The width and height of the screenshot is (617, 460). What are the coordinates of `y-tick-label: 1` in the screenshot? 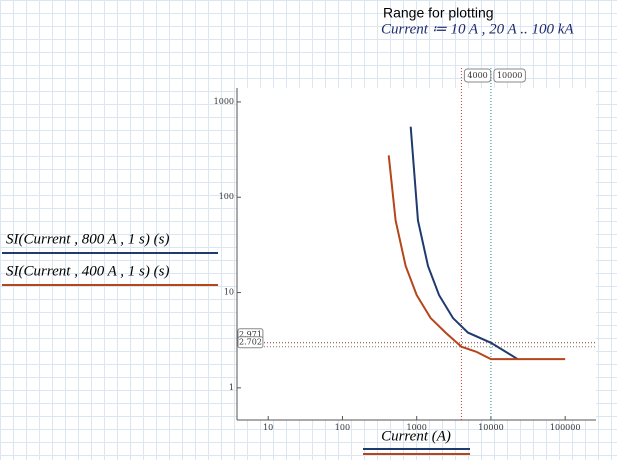 It's located at (231, 387).